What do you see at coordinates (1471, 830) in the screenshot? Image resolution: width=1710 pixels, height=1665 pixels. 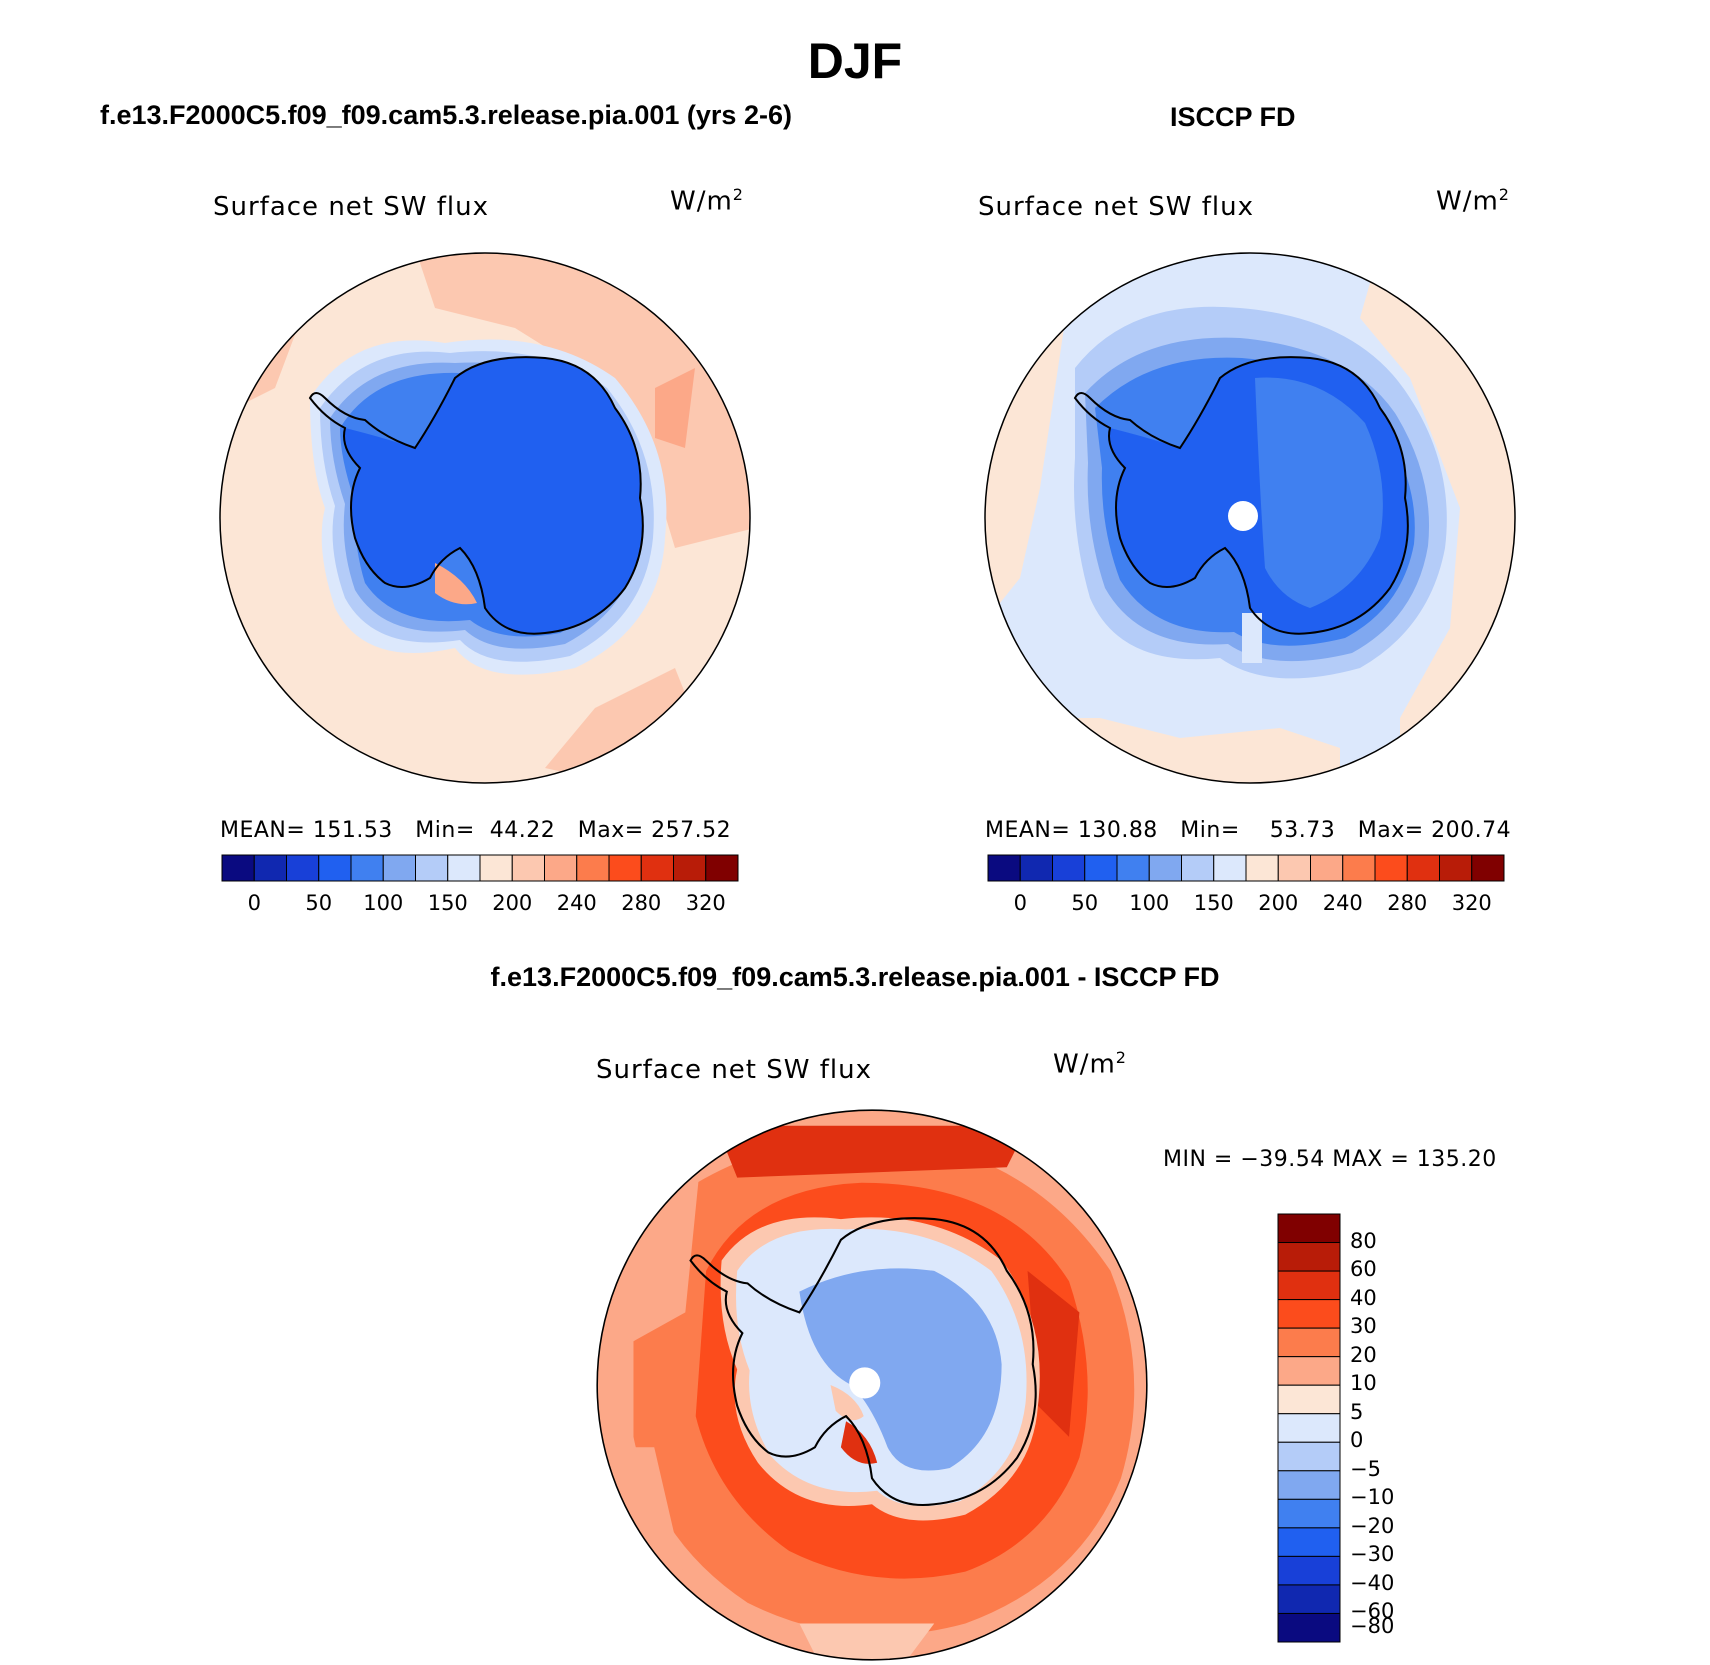 I see `max-value: 200.74` at bounding box center [1471, 830].